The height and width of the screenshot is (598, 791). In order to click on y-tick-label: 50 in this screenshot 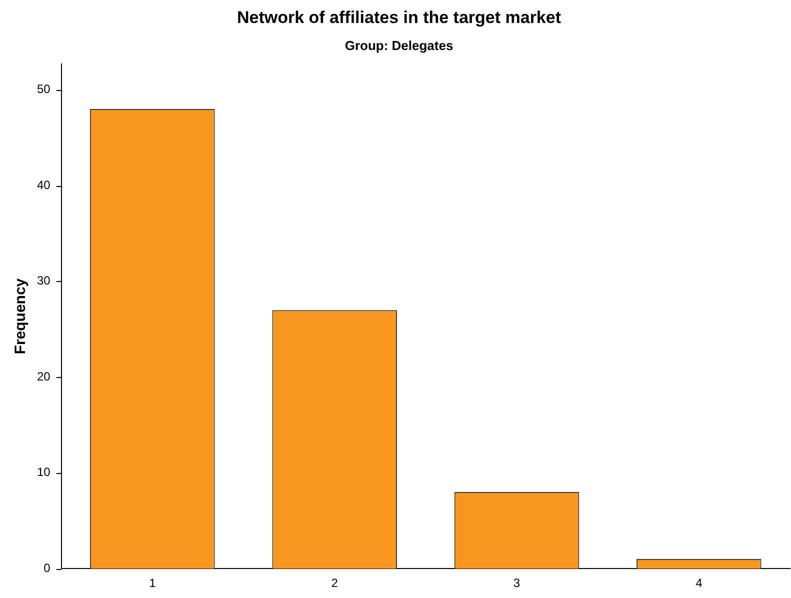, I will do `click(43, 89)`.